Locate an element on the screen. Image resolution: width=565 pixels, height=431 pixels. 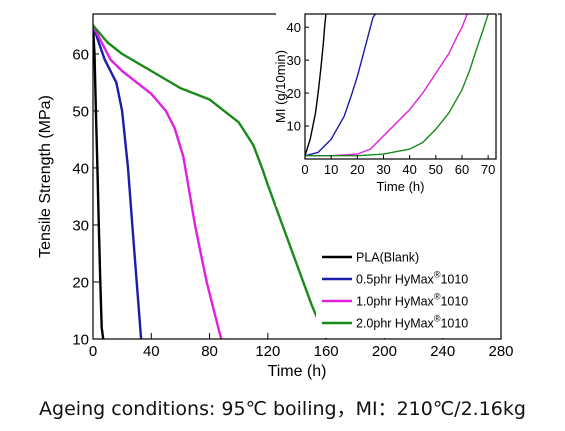
inset-y-axis-label: MI (g/10min) is located at coordinates (280, 86).